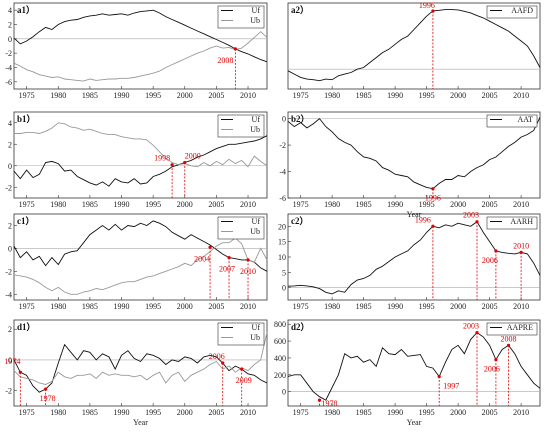 The width and height of the screenshot is (550, 435). I want to click on y-tick-label: 5, so click(284, 272).